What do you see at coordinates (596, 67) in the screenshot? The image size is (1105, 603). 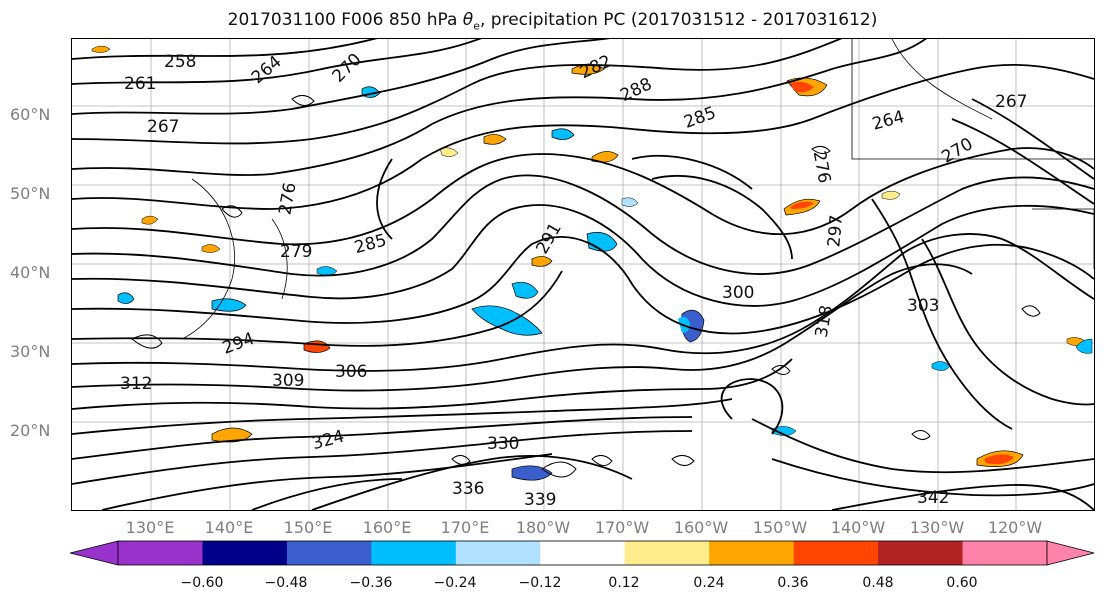 I see `contour-label: 282` at bounding box center [596, 67].